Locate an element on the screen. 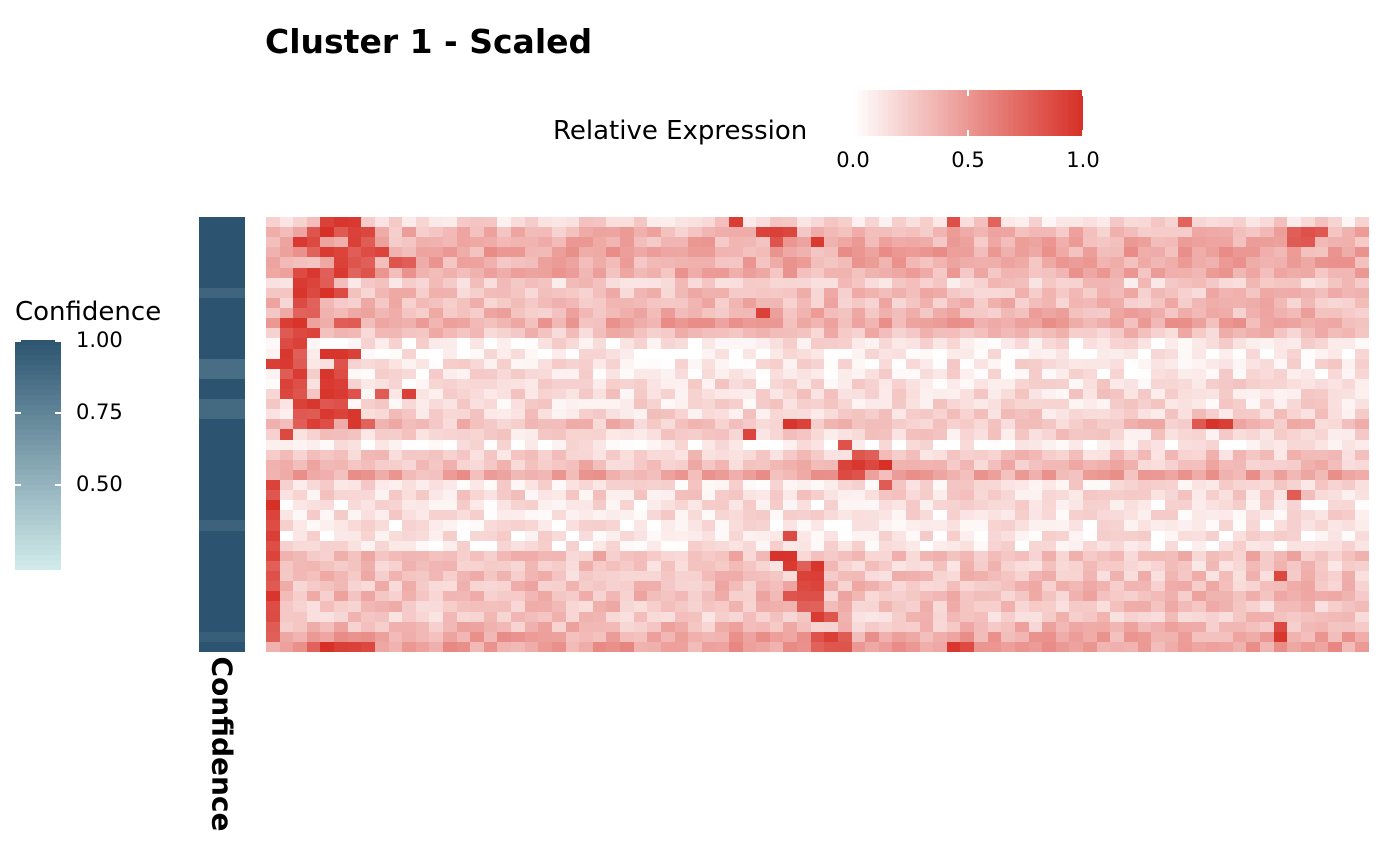 The height and width of the screenshot is (866, 1400). expression-legend-tick-1: 0.5 is located at coordinates (968, 160).